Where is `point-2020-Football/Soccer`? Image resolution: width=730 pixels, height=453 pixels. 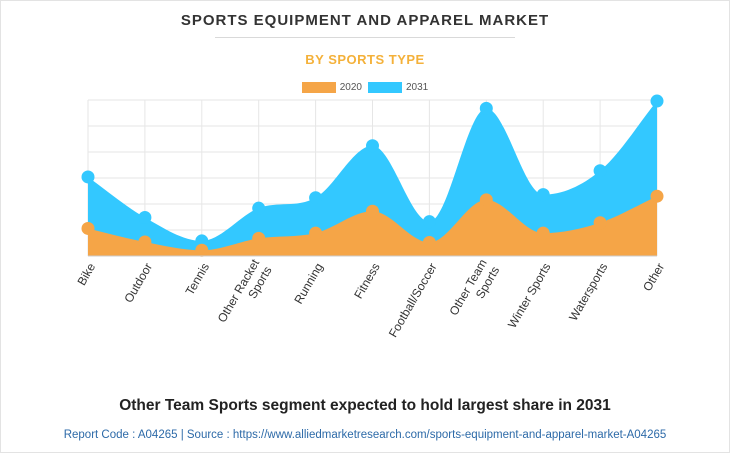 point-2020-Football/Soccer is located at coordinates (429, 242).